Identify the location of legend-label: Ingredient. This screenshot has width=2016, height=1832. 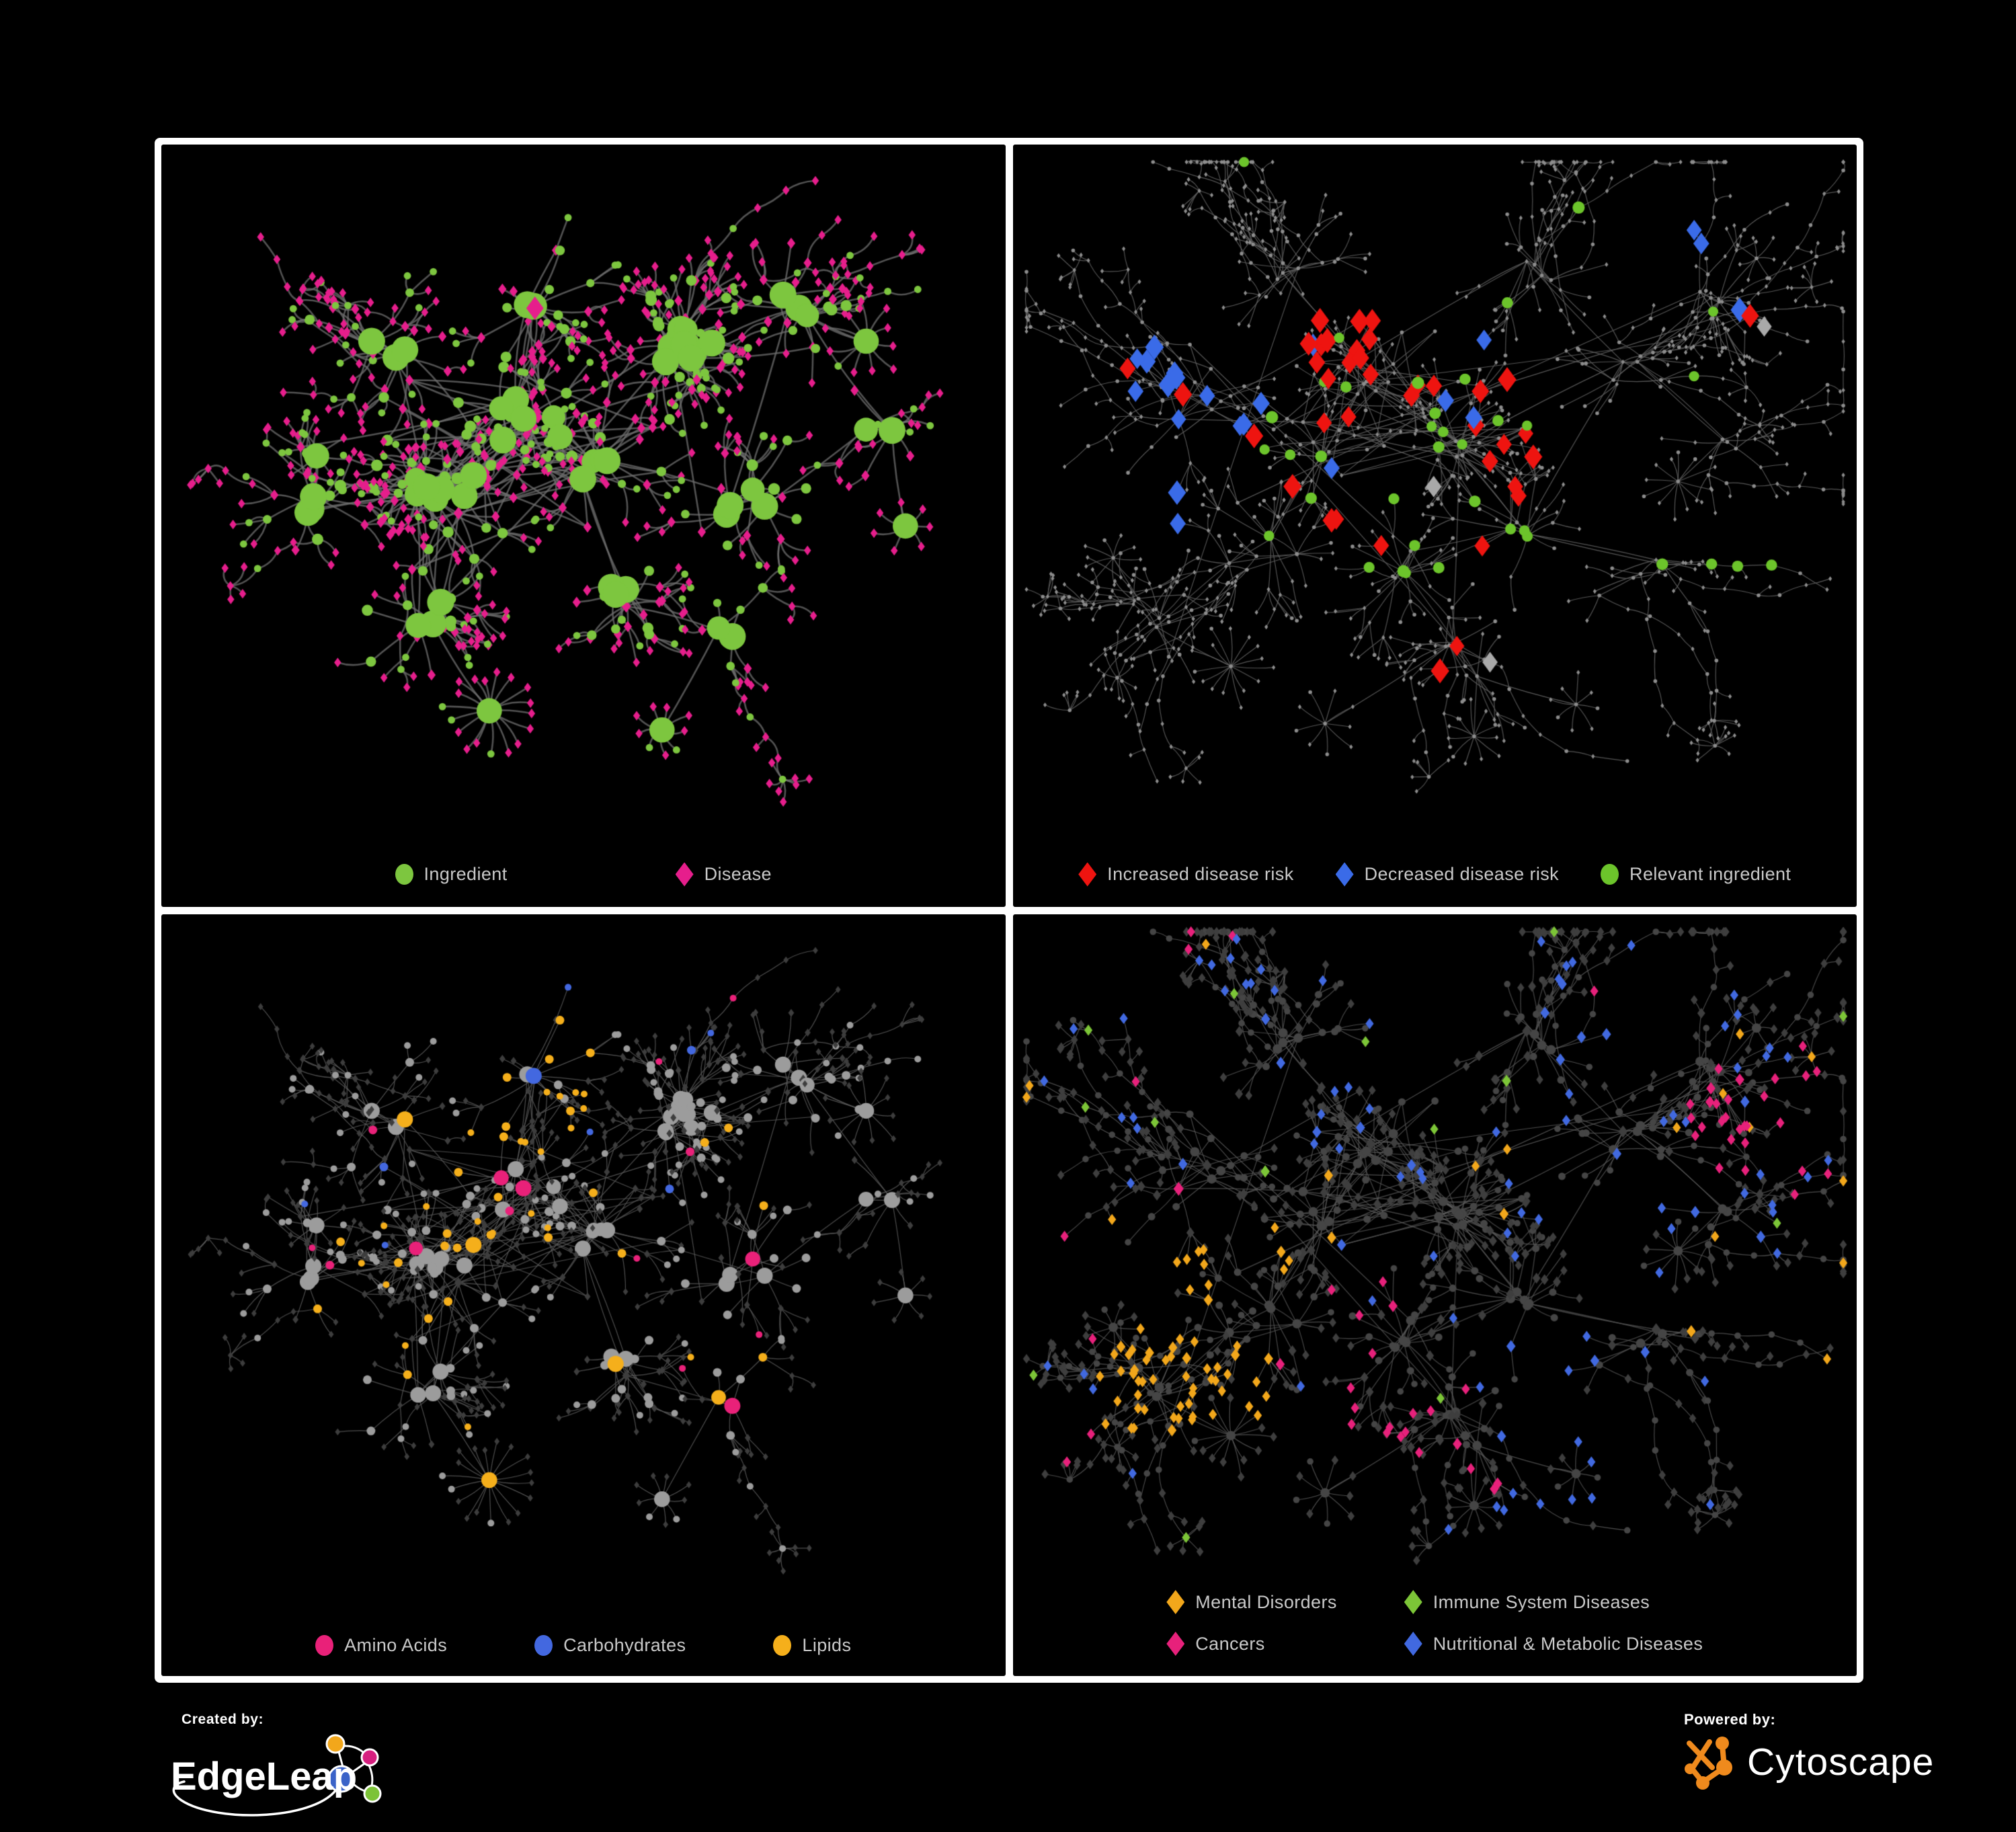
(466, 874).